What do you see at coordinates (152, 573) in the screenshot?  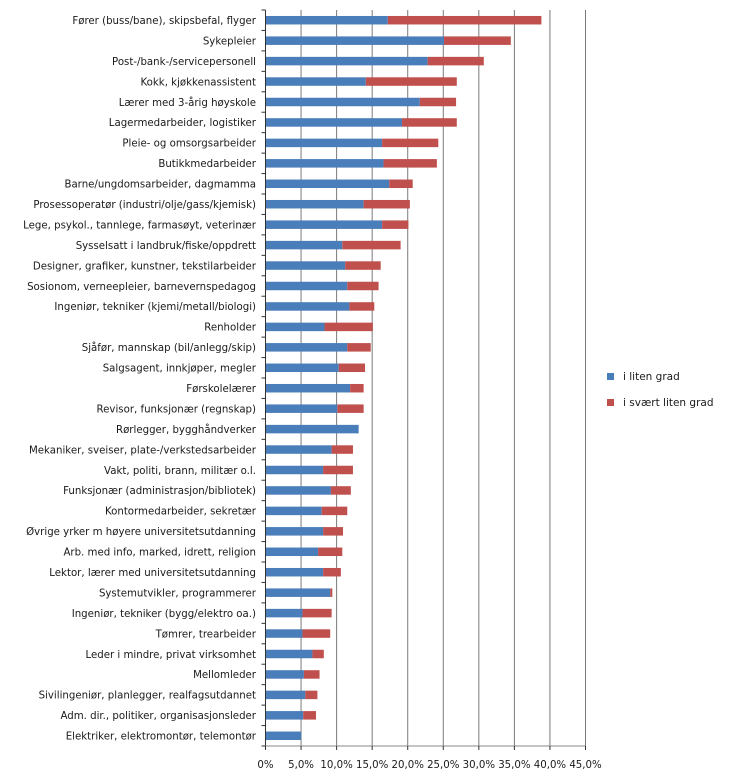 I see `category-label: Lektor, lærer med universitetsutdanning` at bounding box center [152, 573].